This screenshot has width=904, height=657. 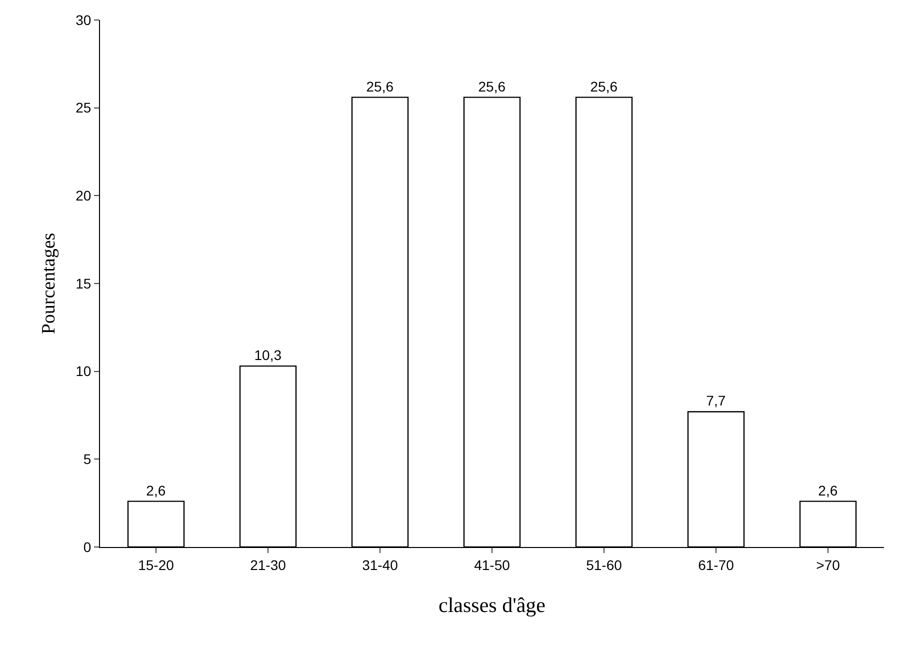 I want to click on x-tick-label: 21-30, so click(x=268, y=564).